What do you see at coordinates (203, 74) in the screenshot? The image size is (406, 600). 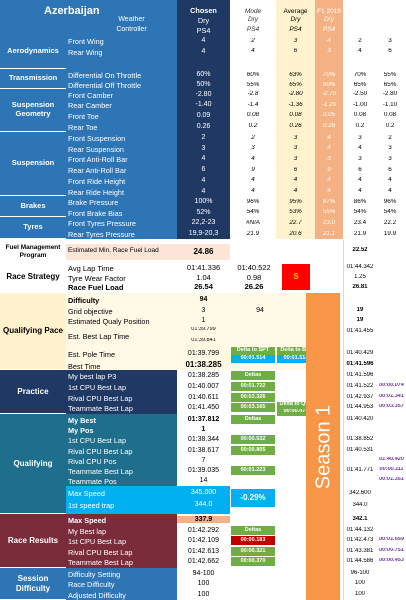 I see `setup-chosen: 60%` at bounding box center [203, 74].